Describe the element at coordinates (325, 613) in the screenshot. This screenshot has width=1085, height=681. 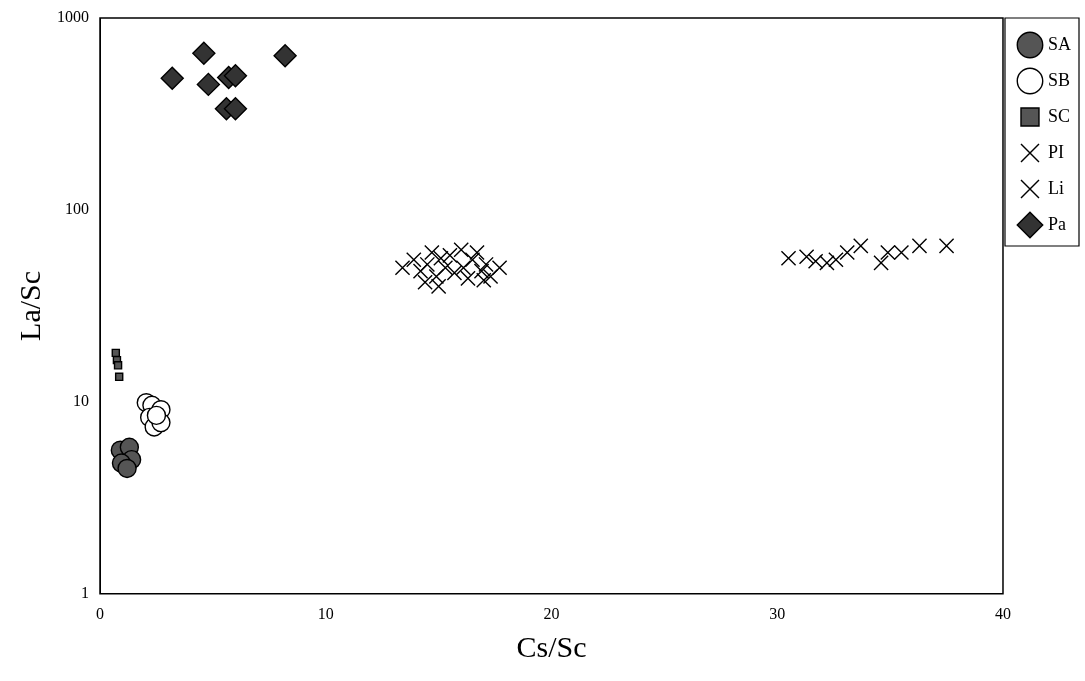
I see `x-tick-label: 10` at that location.